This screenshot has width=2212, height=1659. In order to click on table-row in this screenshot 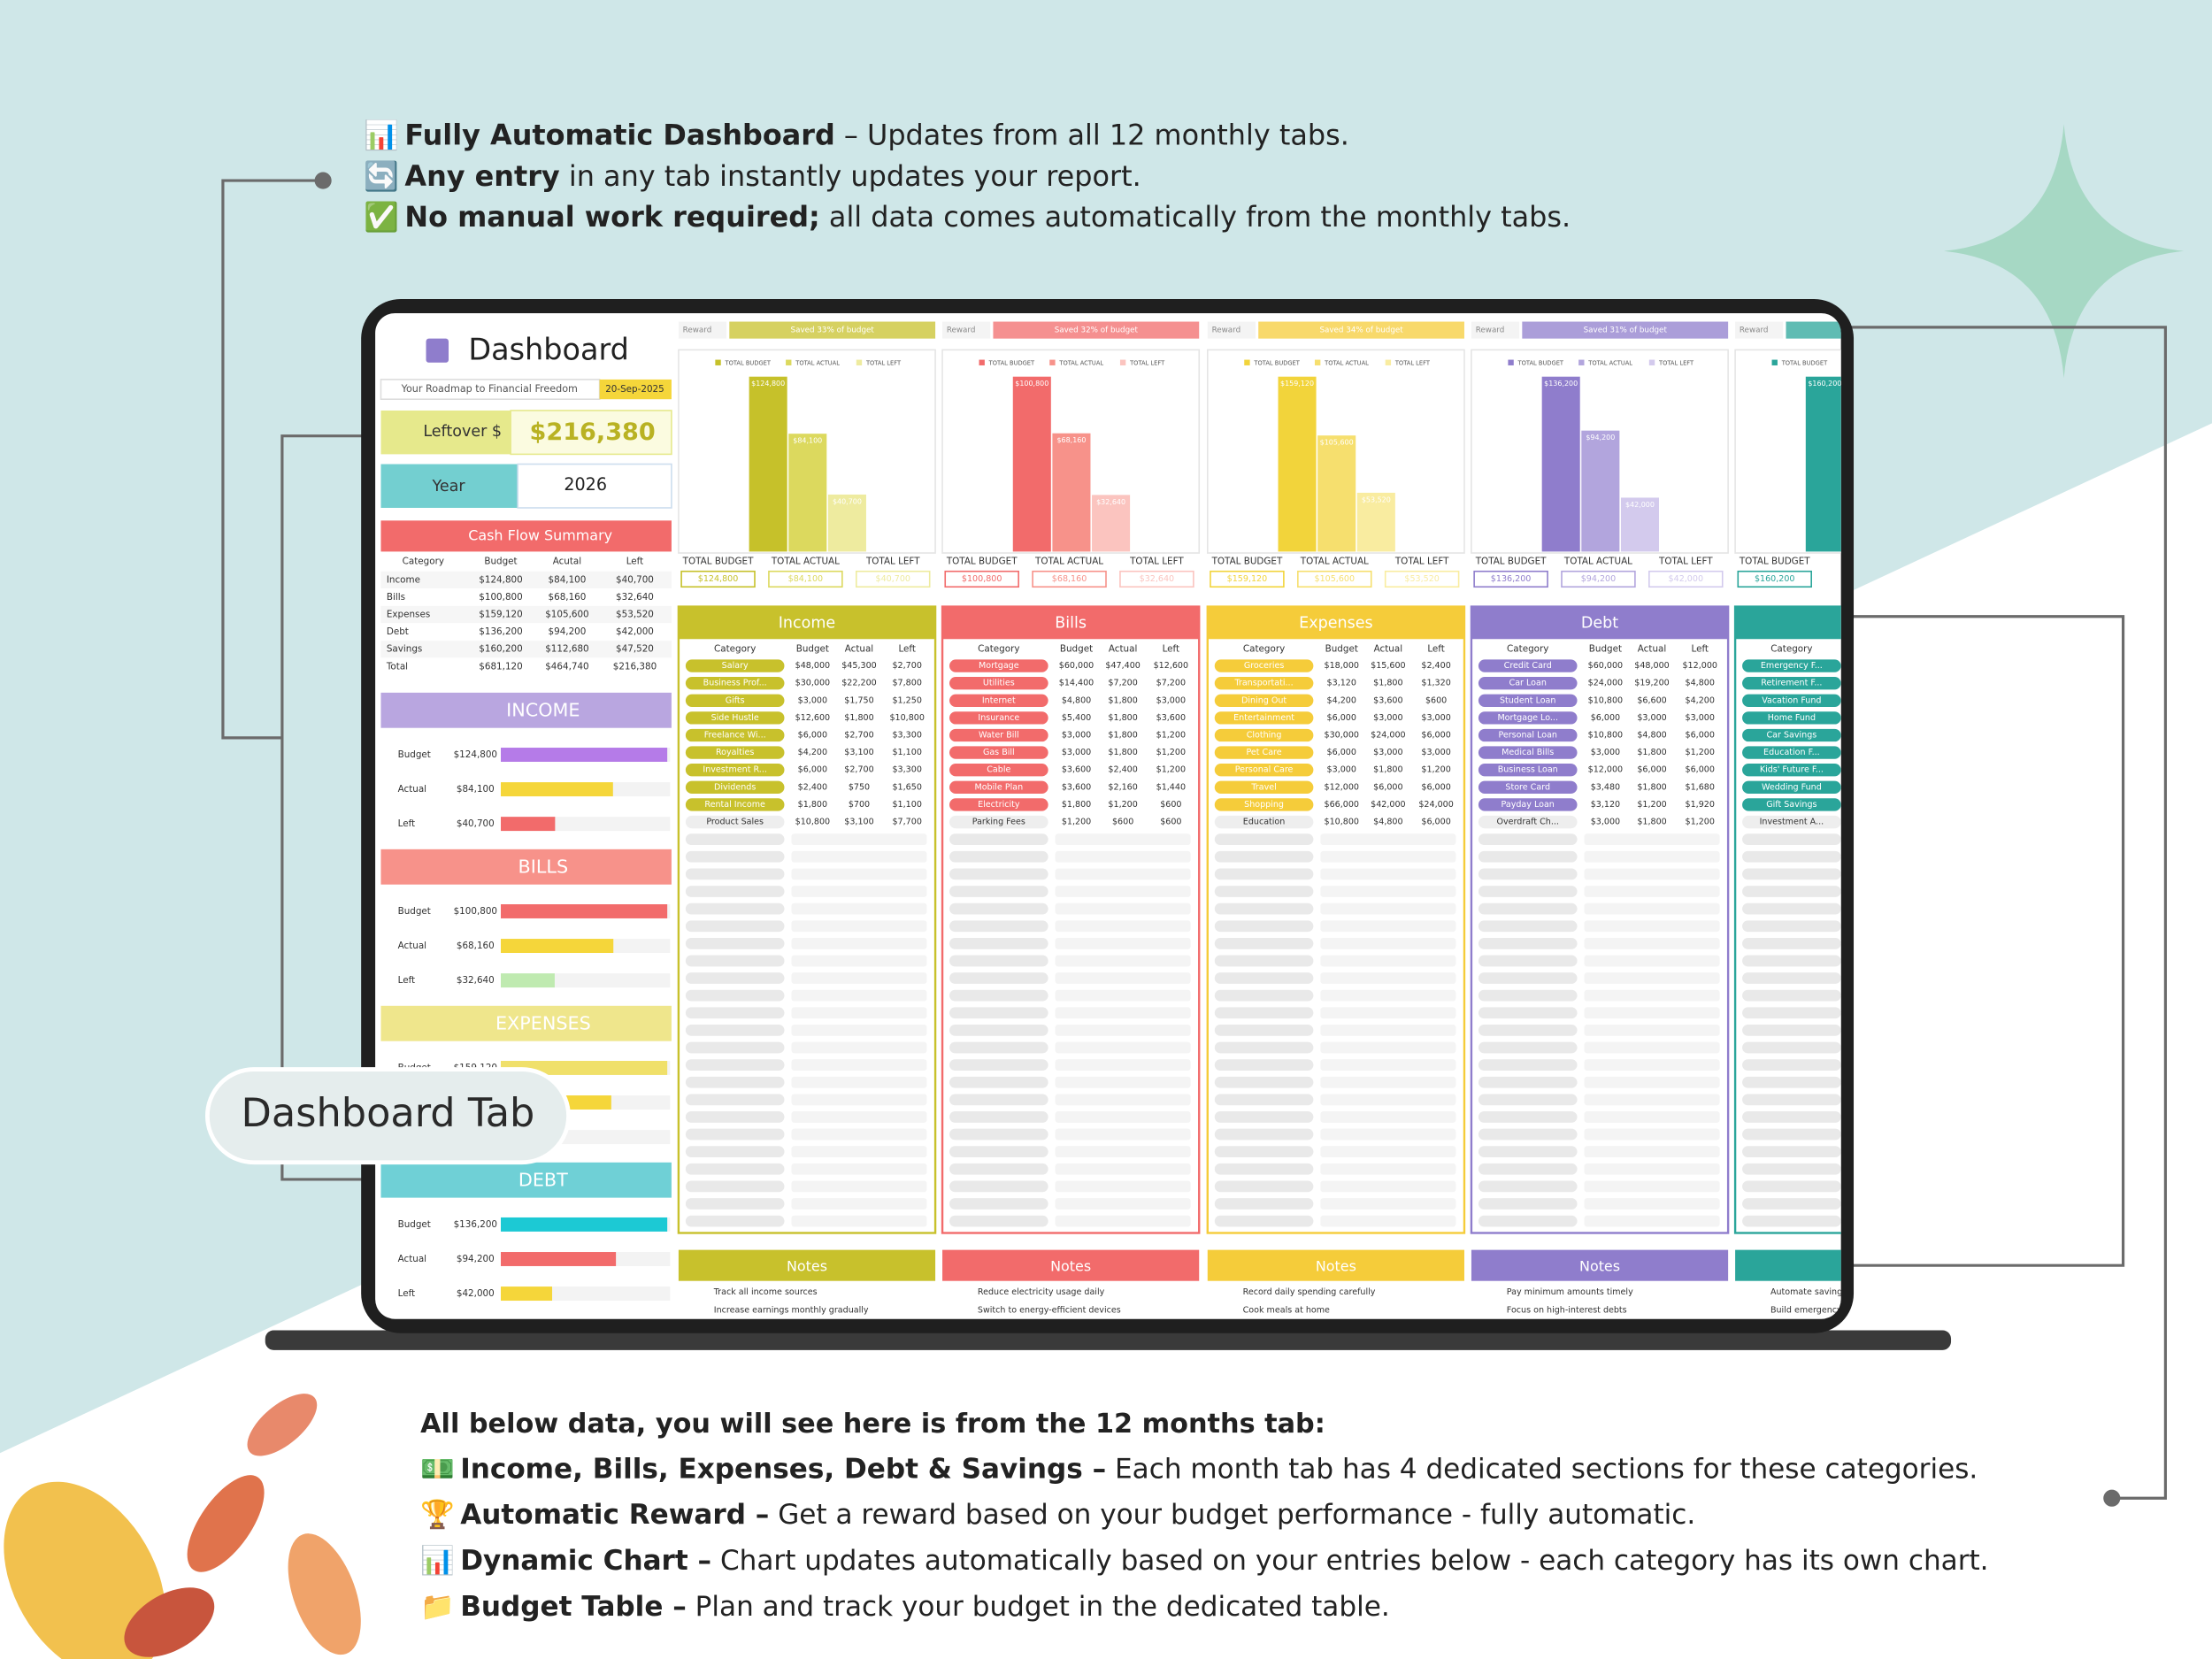, I will do `click(526, 580)`.